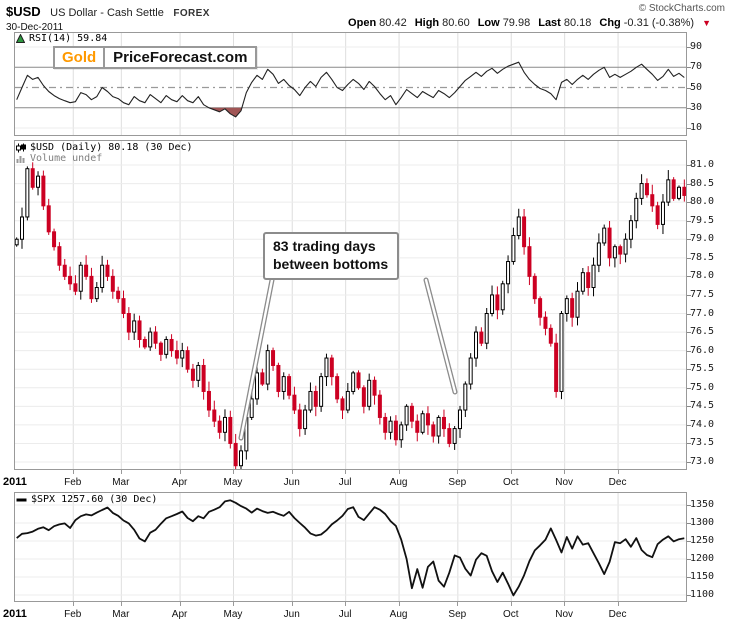 The height and width of the screenshot is (625, 729). What do you see at coordinates (457, 482) in the screenshot?
I see `x-axis-month-label: Sep` at bounding box center [457, 482].